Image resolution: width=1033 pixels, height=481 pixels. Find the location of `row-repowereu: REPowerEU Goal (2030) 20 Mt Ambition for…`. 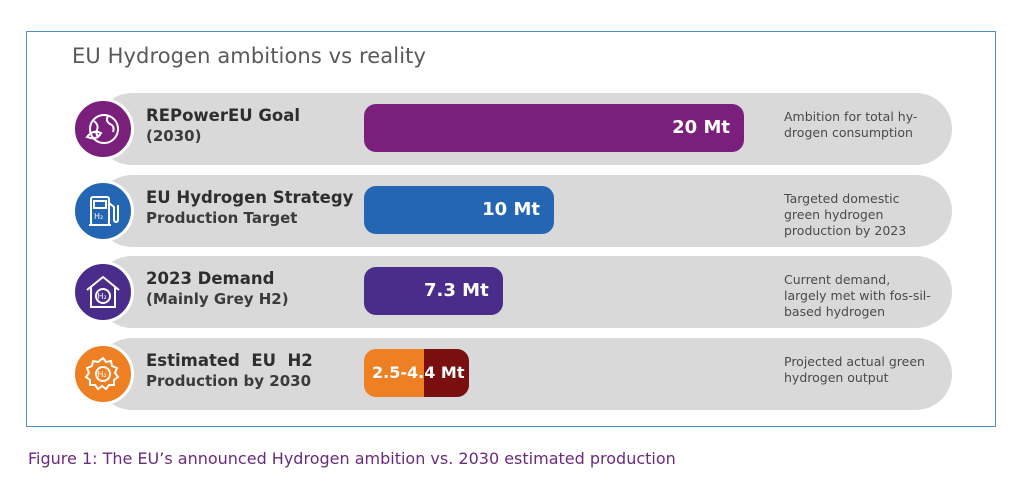

row-repowereu: REPowerEU Goal (2030) 20 Mt Ambition for… is located at coordinates (512, 129).